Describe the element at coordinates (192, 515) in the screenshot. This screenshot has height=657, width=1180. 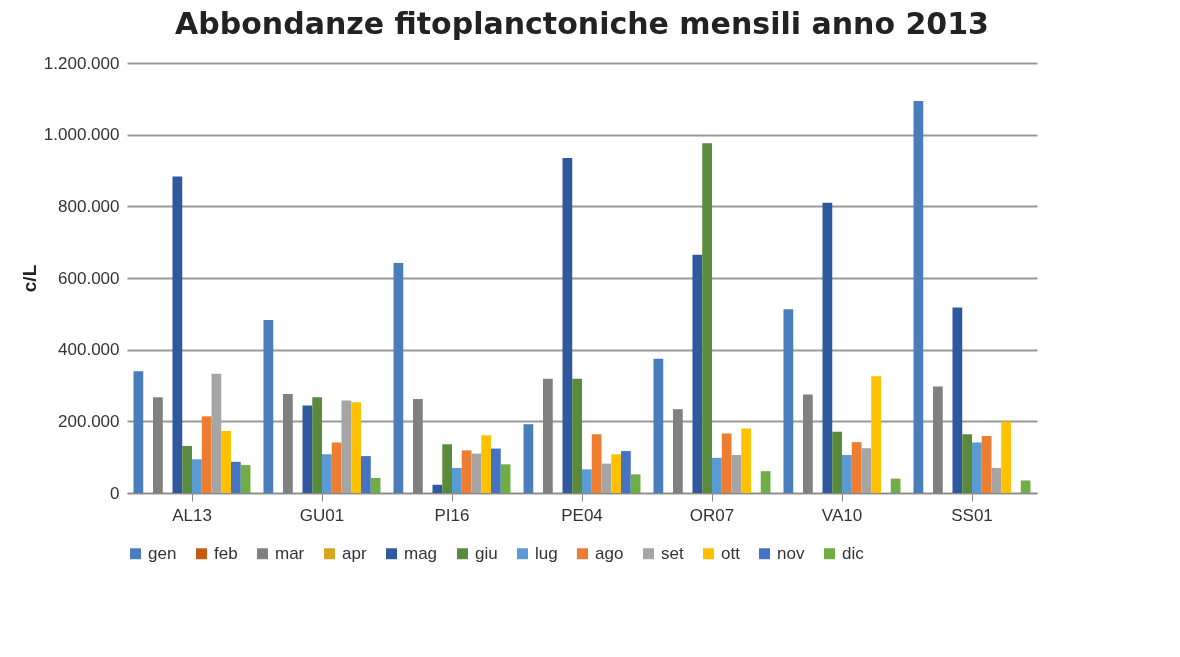
I see `x-tick-label: AL13` at that location.